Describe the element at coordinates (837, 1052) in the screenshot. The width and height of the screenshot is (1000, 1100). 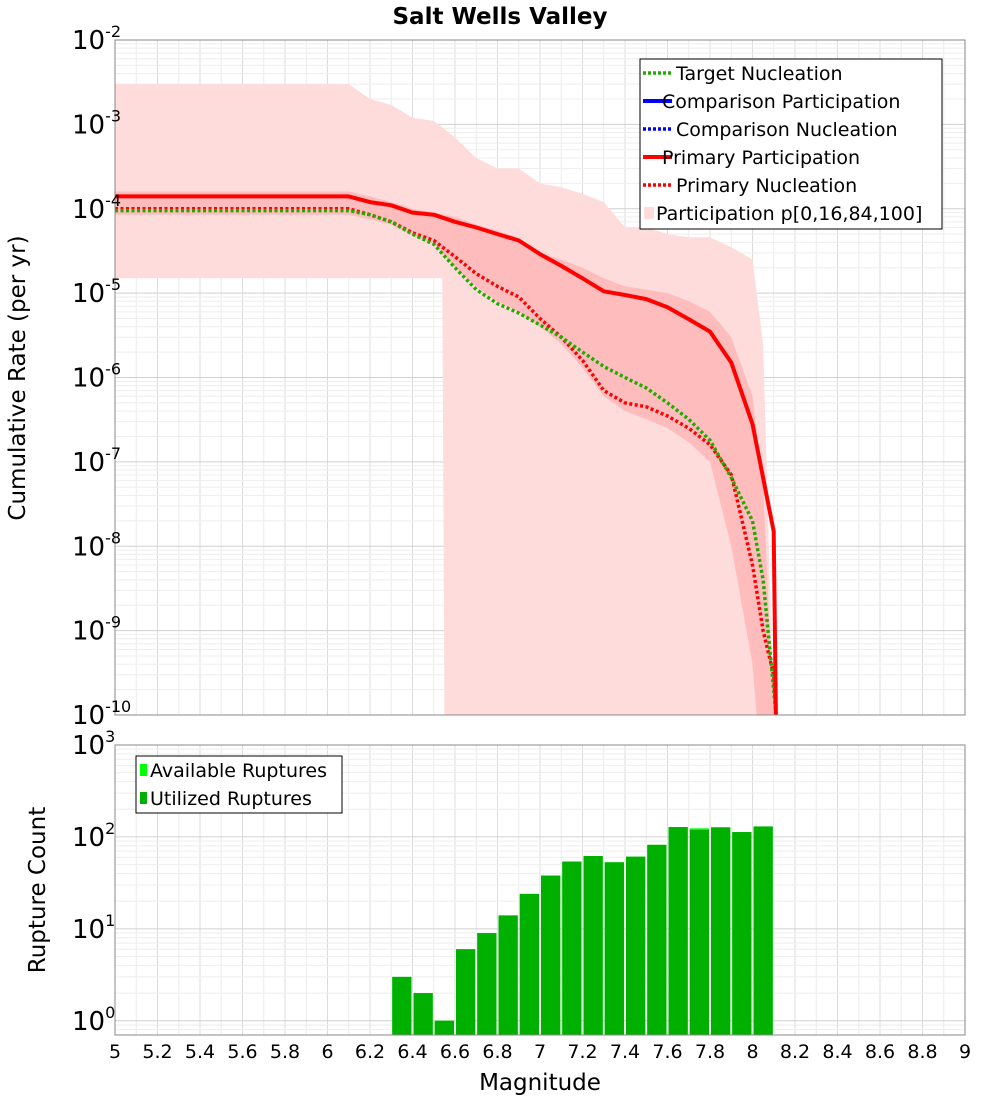
I see `x-tick-label: 8.4` at that location.